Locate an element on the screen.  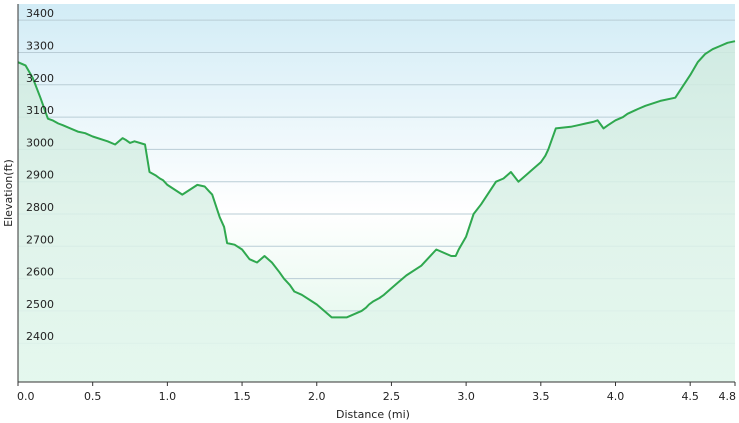
y-tick-label: 3400 is located at coordinates (40, 13).